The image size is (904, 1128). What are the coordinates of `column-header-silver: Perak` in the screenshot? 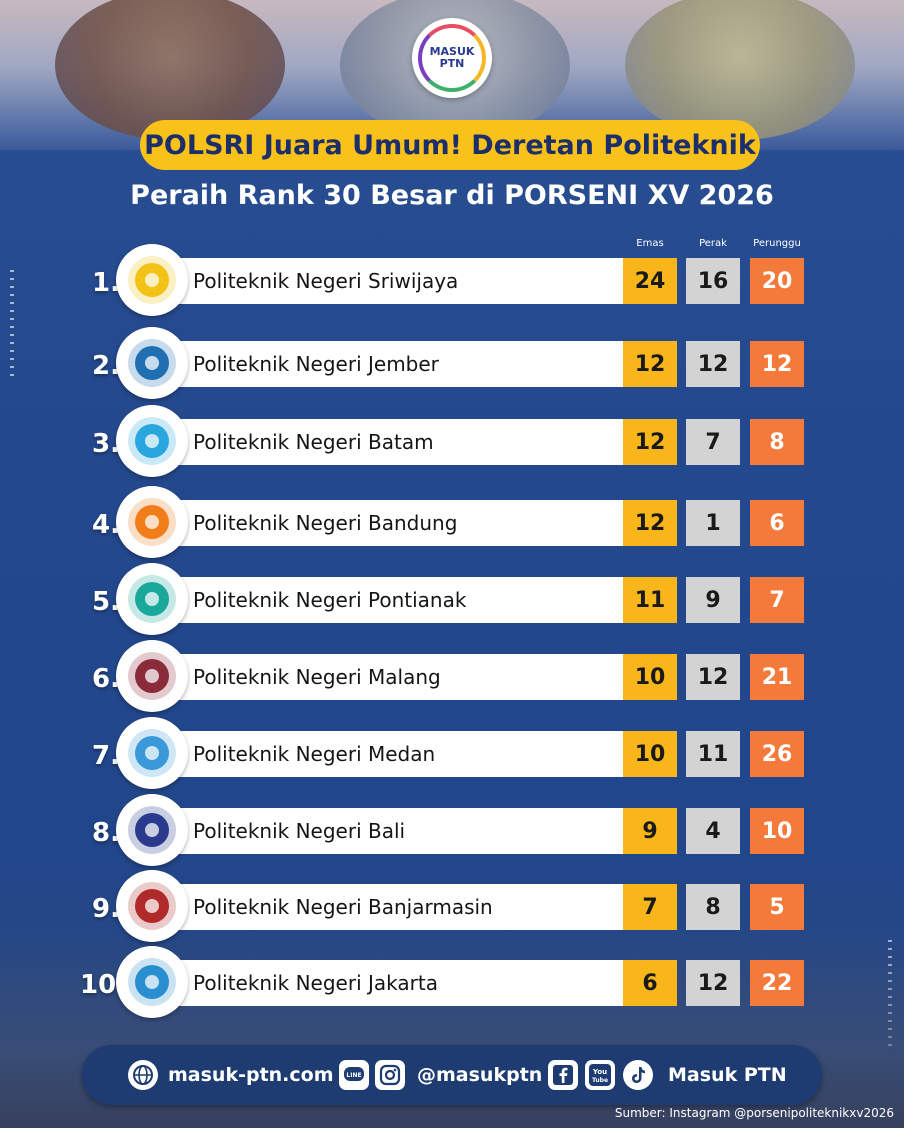 It's located at (713, 243).